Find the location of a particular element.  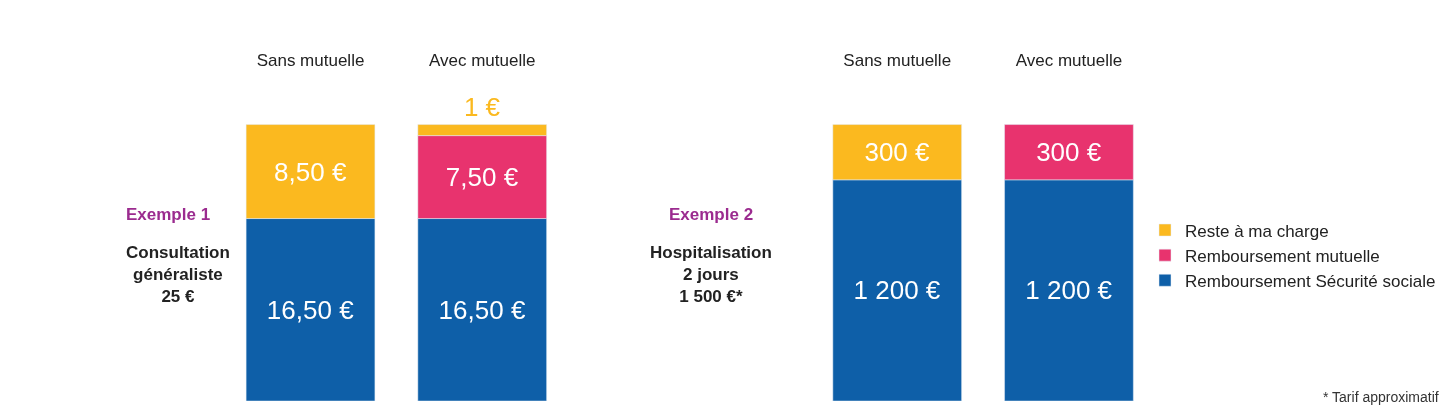

text: * Tarif approximatif is located at coordinates (1381, 397).